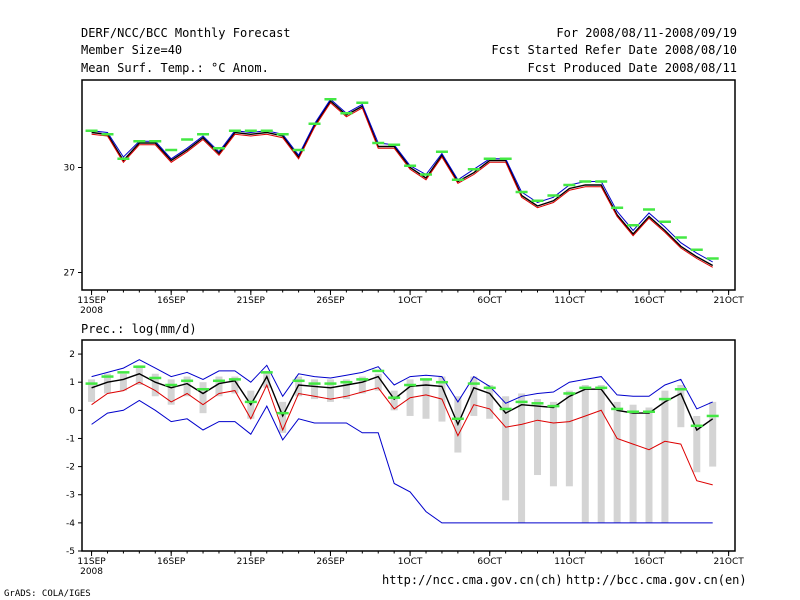  I want to click on y-tick-label--3: -3, so click(70, 496).